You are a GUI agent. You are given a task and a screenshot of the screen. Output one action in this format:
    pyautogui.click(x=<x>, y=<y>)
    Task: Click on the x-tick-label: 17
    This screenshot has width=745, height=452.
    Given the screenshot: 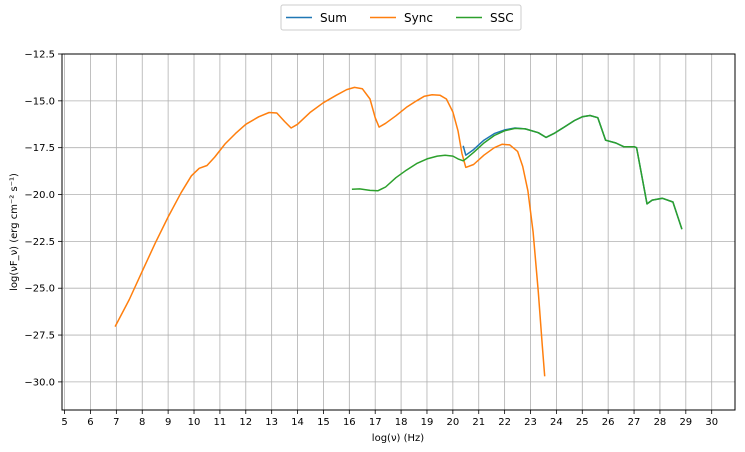 What is the action you would take?
    pyautogui.click(x=375, y=422)
    